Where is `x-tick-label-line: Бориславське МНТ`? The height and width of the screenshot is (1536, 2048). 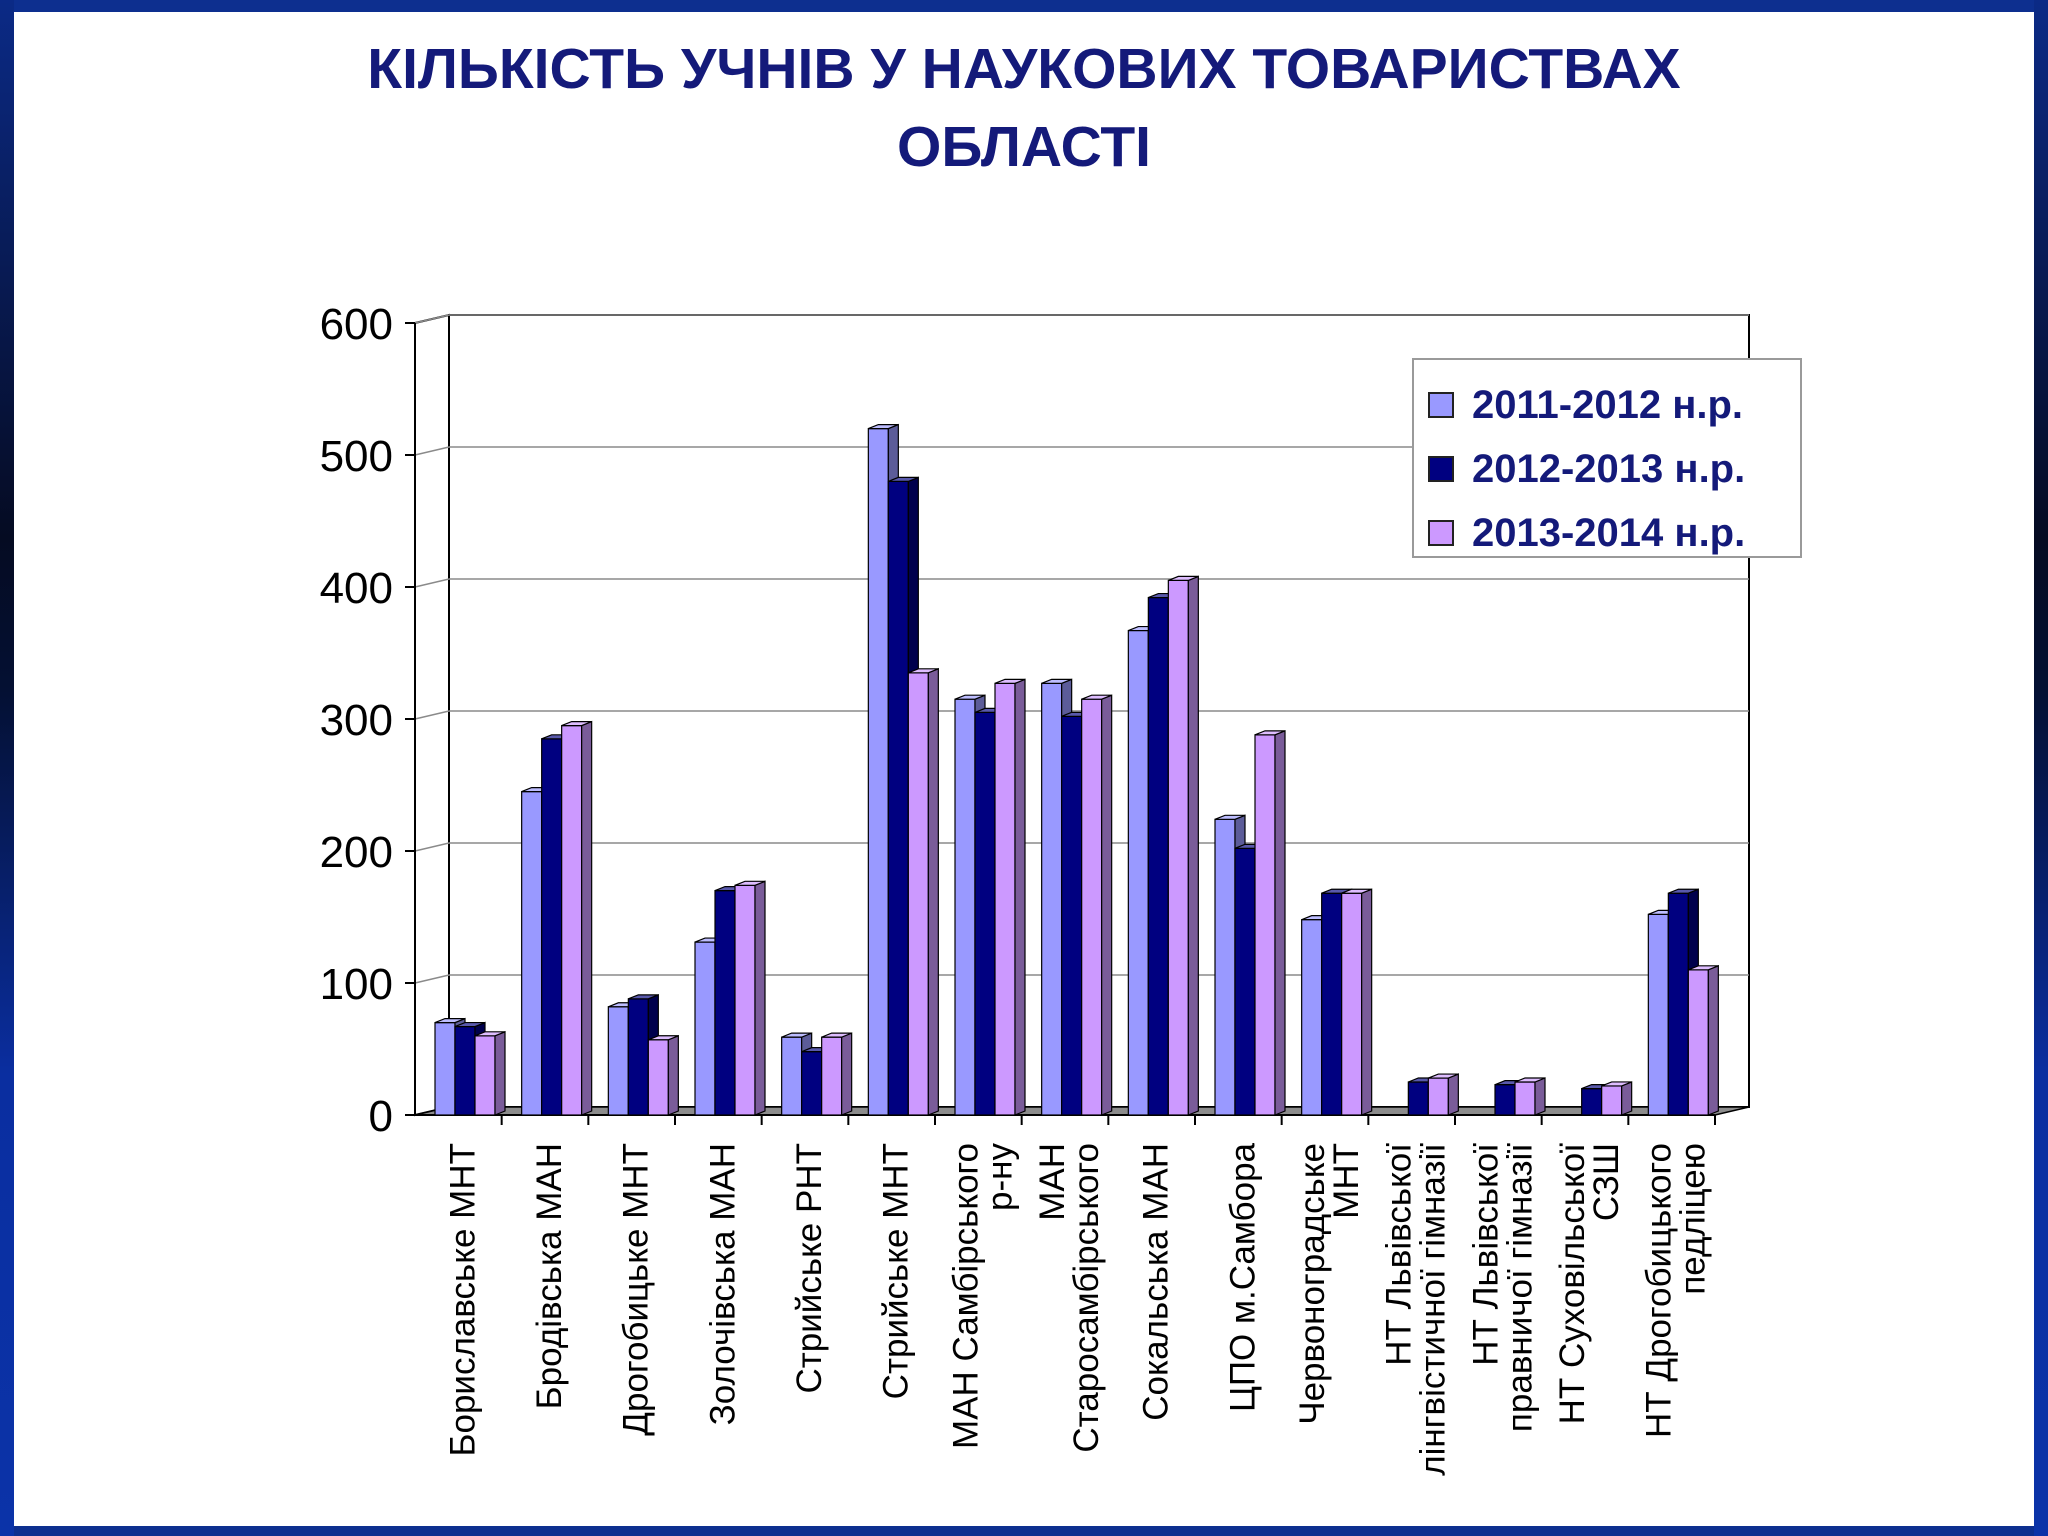
x-tick-label-line: Бориславське МНТ is located at coordinates (462, 1299).